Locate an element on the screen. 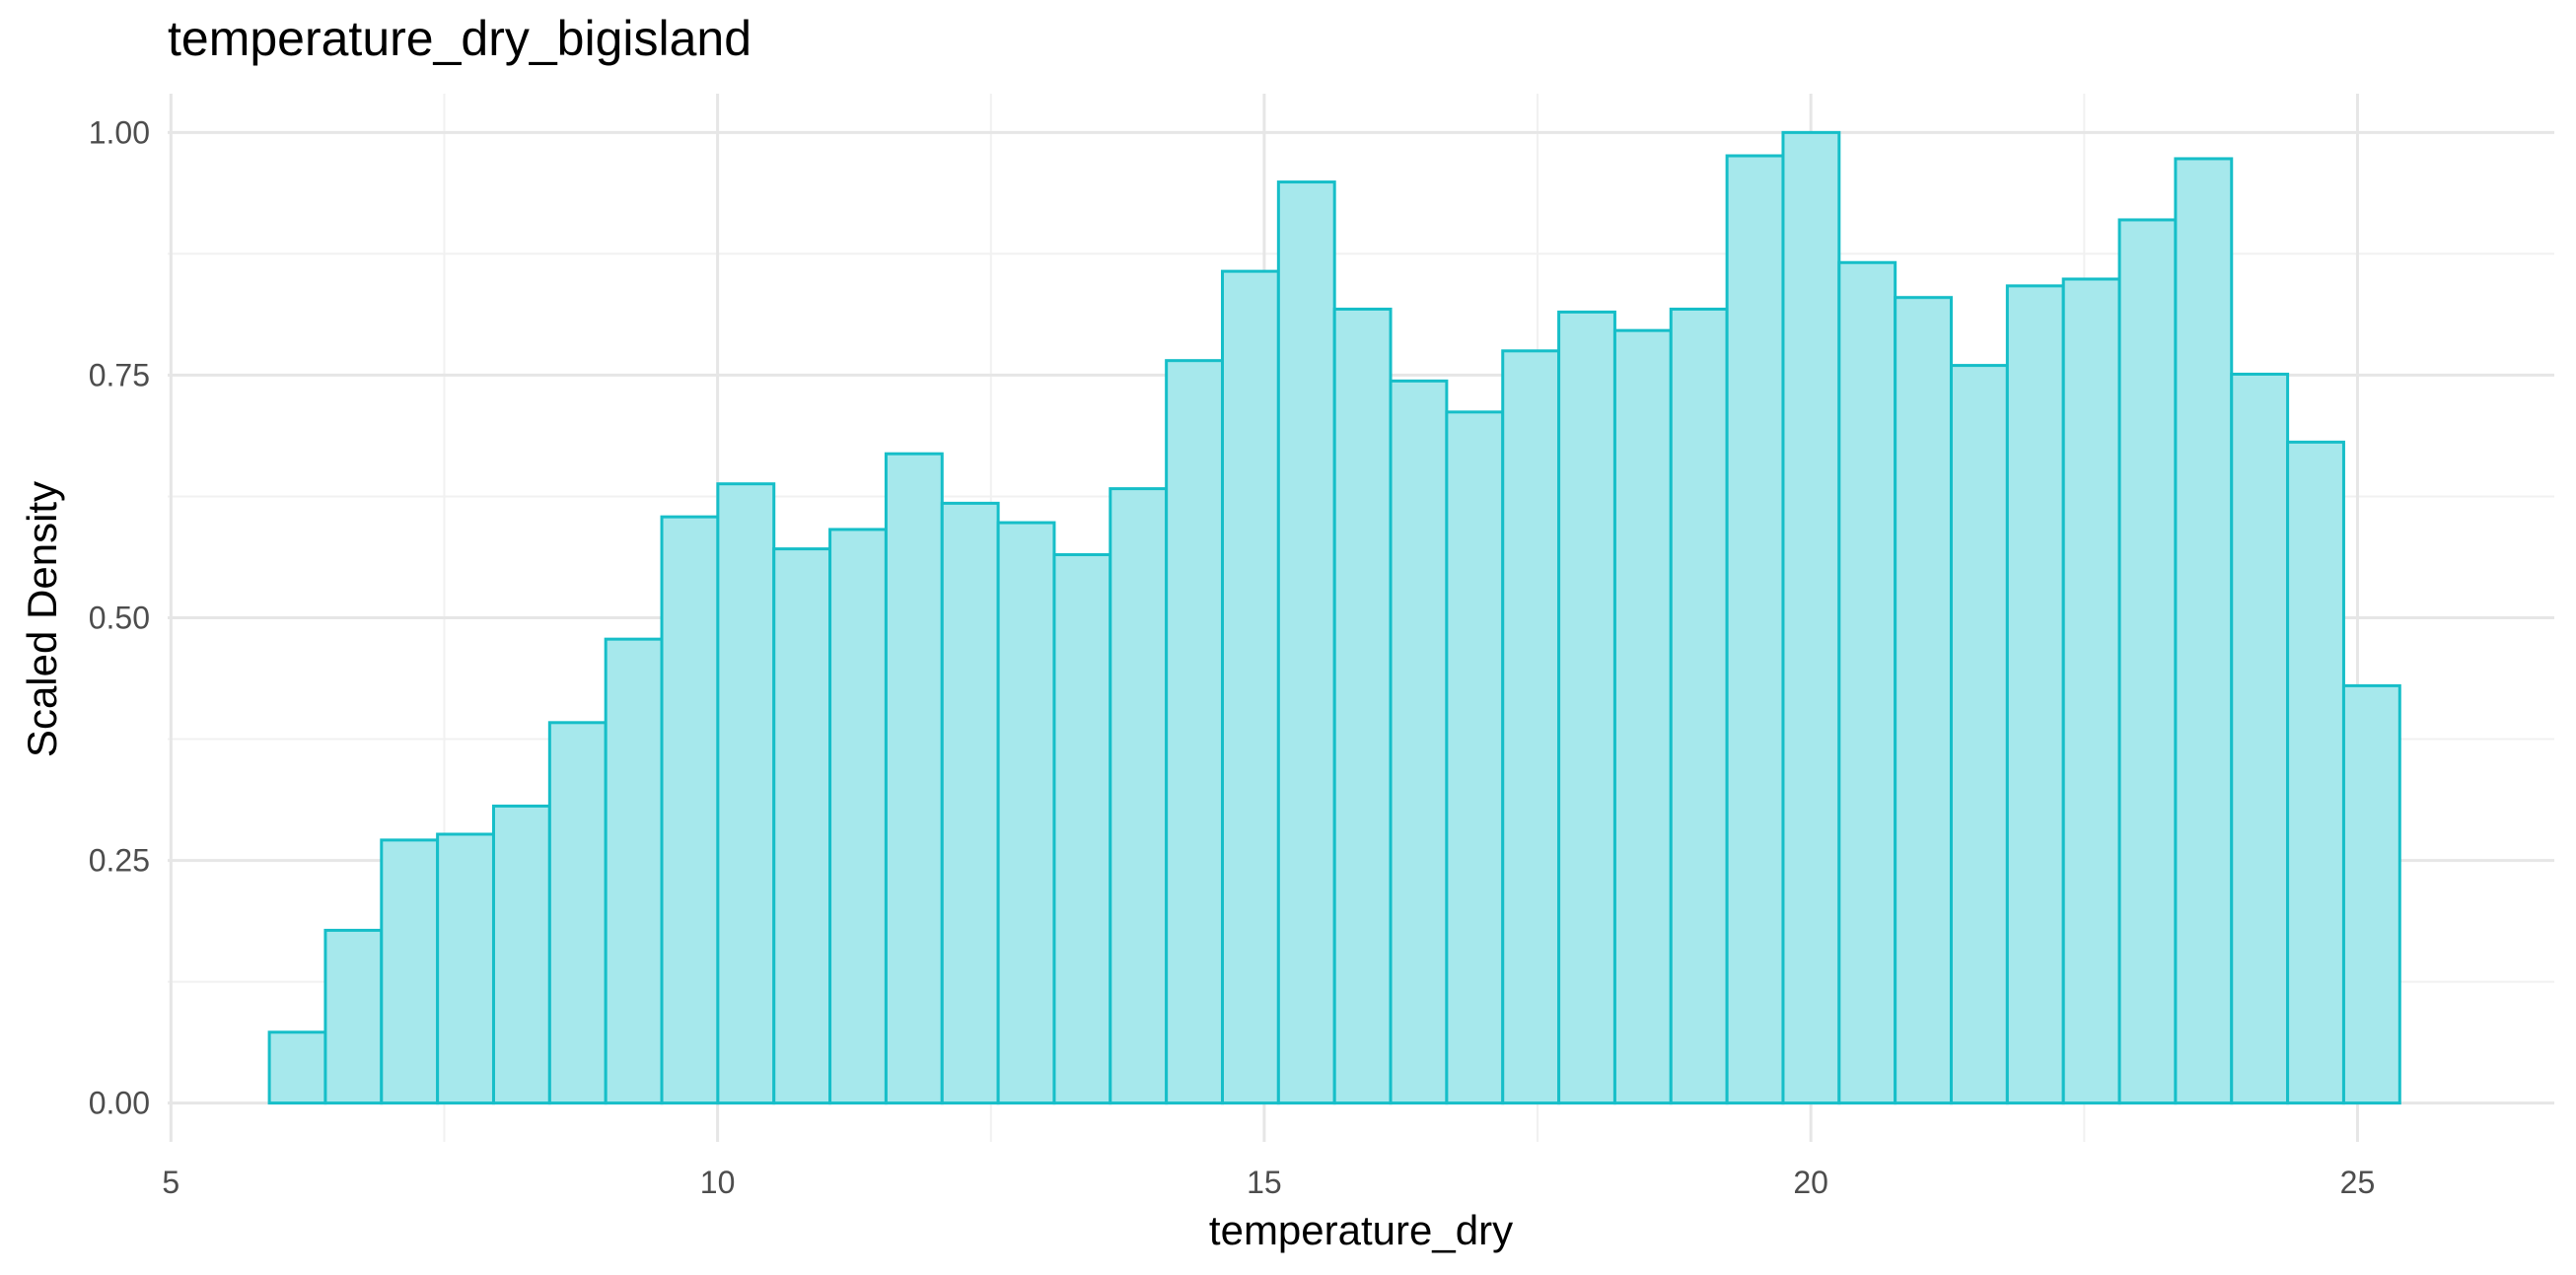 This screenshot has width=2576, height=1275. x-tick-label: 5 is located at coordinates (170, 1182).